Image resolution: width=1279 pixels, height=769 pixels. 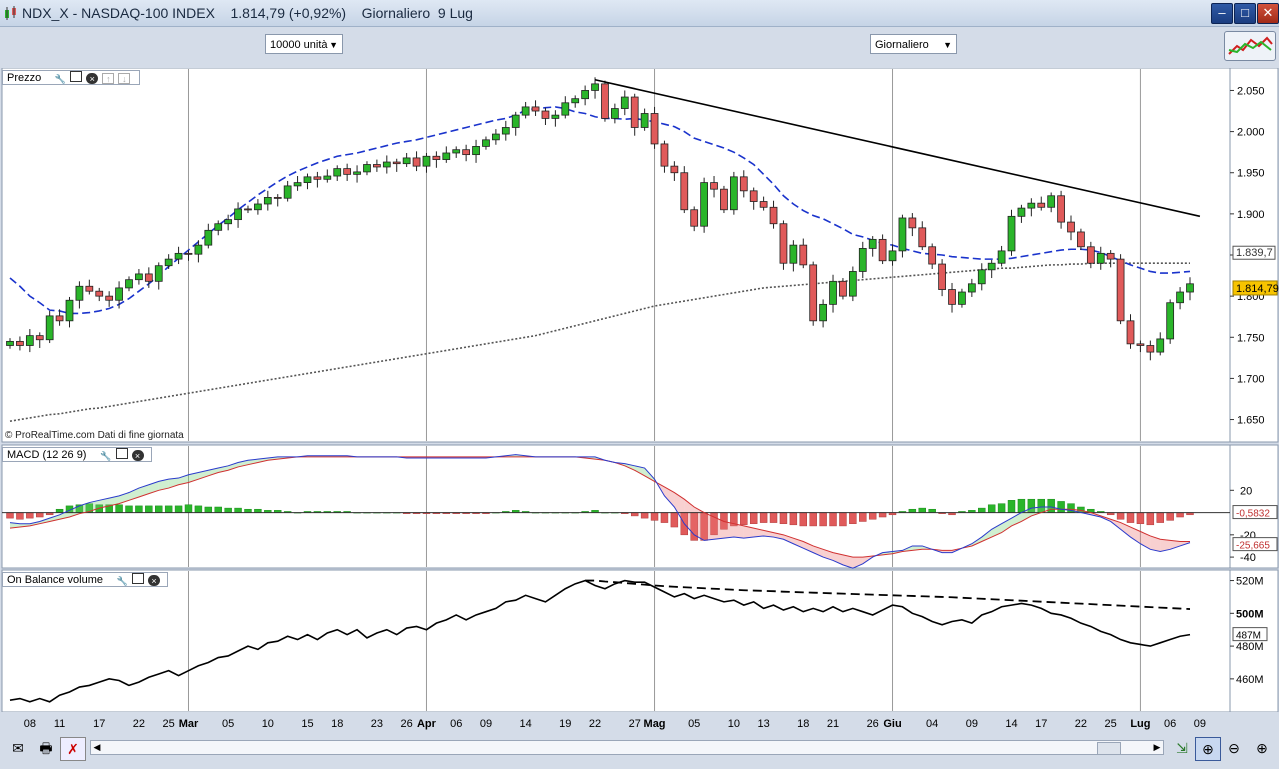 What do you see at coordinates (1157, 747) in the screenshot?
I see `scroll-right-icon: ▶` at bounding box center [1157, 747].